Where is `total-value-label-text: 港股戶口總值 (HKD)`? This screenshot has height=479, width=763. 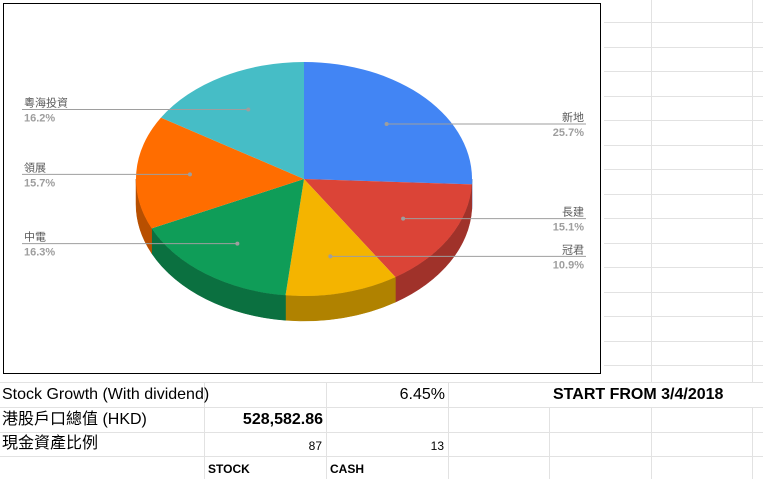 total-value-label-text: 港股戶口總值 (HKD) is located at coordinates (74, 419).